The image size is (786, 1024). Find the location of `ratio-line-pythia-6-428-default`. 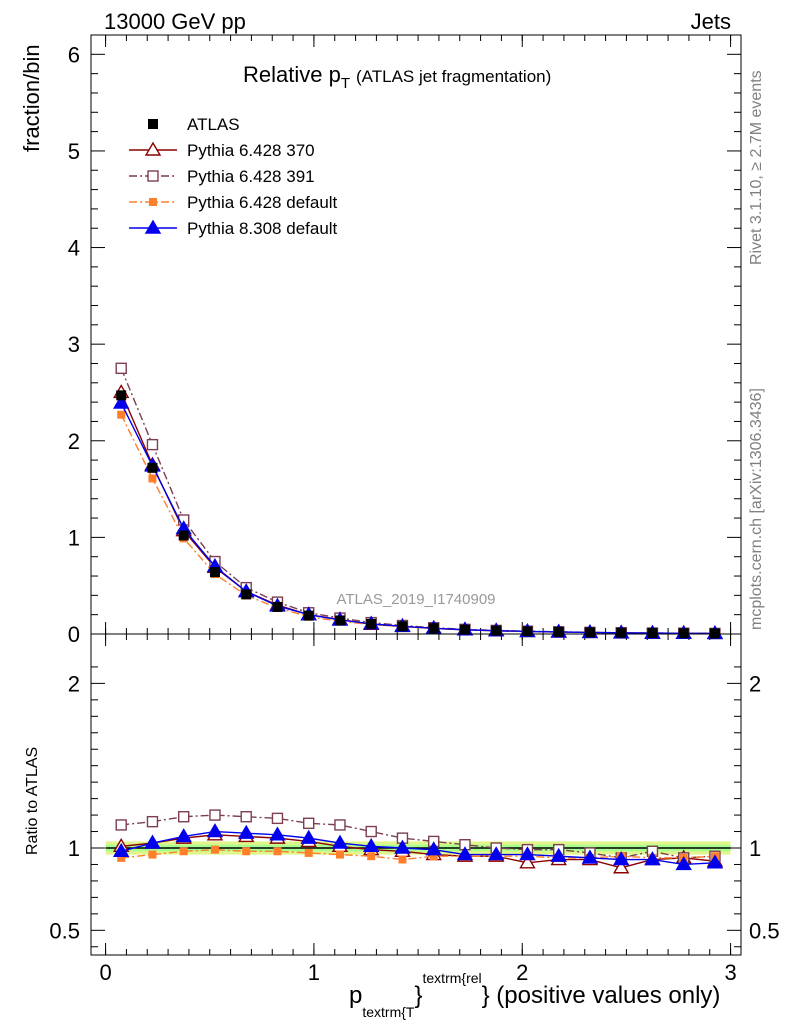

ratio-line-pythia-6-428-default is located at coordinates (418, 854).